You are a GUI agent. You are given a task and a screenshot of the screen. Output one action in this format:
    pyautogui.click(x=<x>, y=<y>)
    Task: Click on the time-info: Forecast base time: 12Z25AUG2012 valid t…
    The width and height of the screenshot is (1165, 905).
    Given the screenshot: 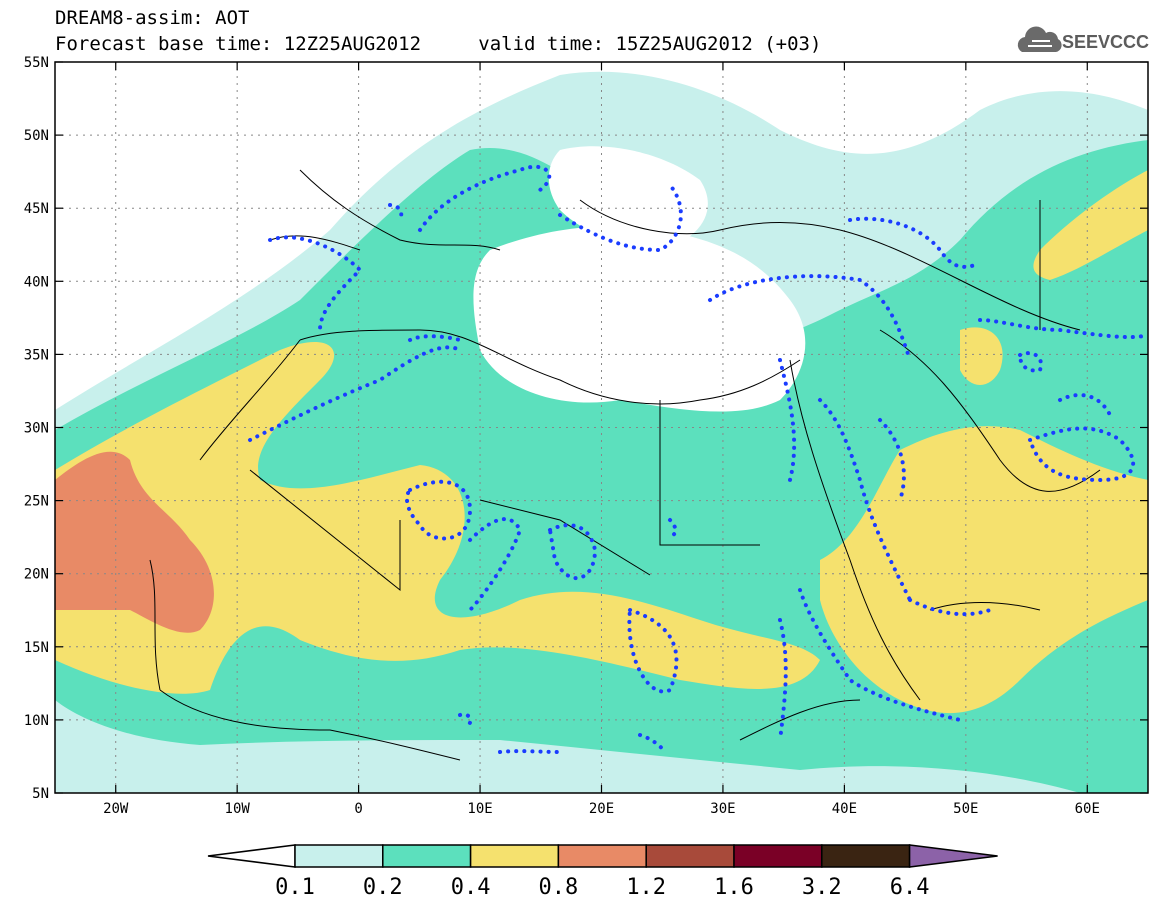 What is the action you would take?
    pyautogui.click(x=438, y=44)
    